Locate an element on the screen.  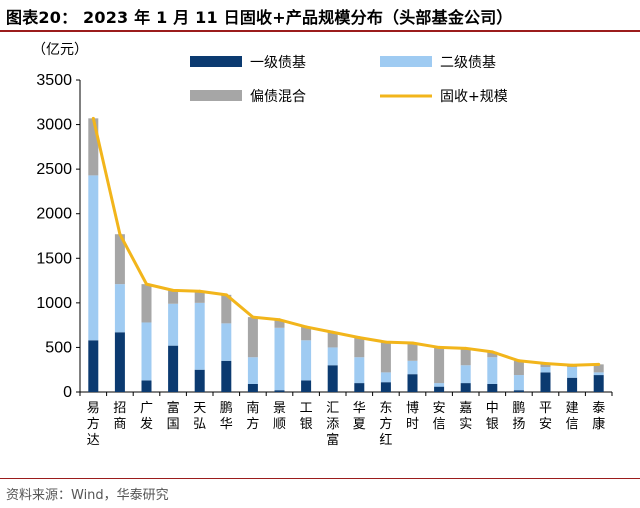
legend-label-1: 一级债基 is located at coordinates (278, 62).